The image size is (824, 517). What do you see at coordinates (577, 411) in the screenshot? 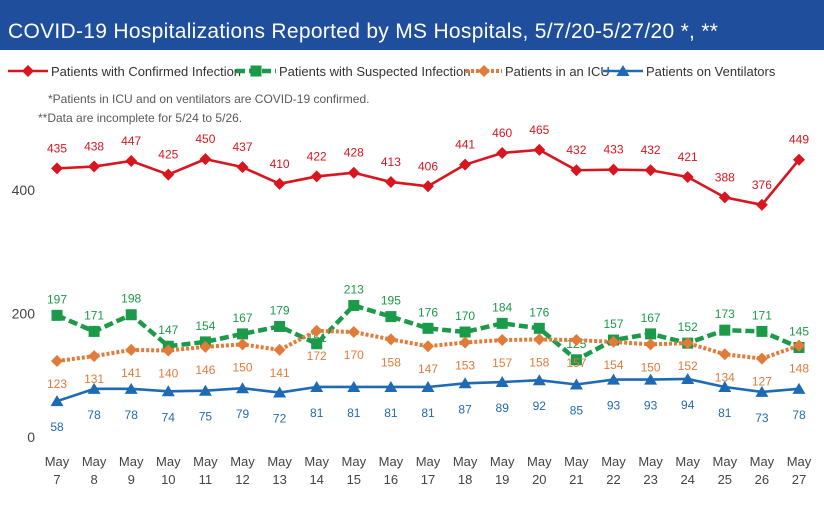
I see `patients-on-ventilators-data-label: 85` at bounding box center [577, 411].